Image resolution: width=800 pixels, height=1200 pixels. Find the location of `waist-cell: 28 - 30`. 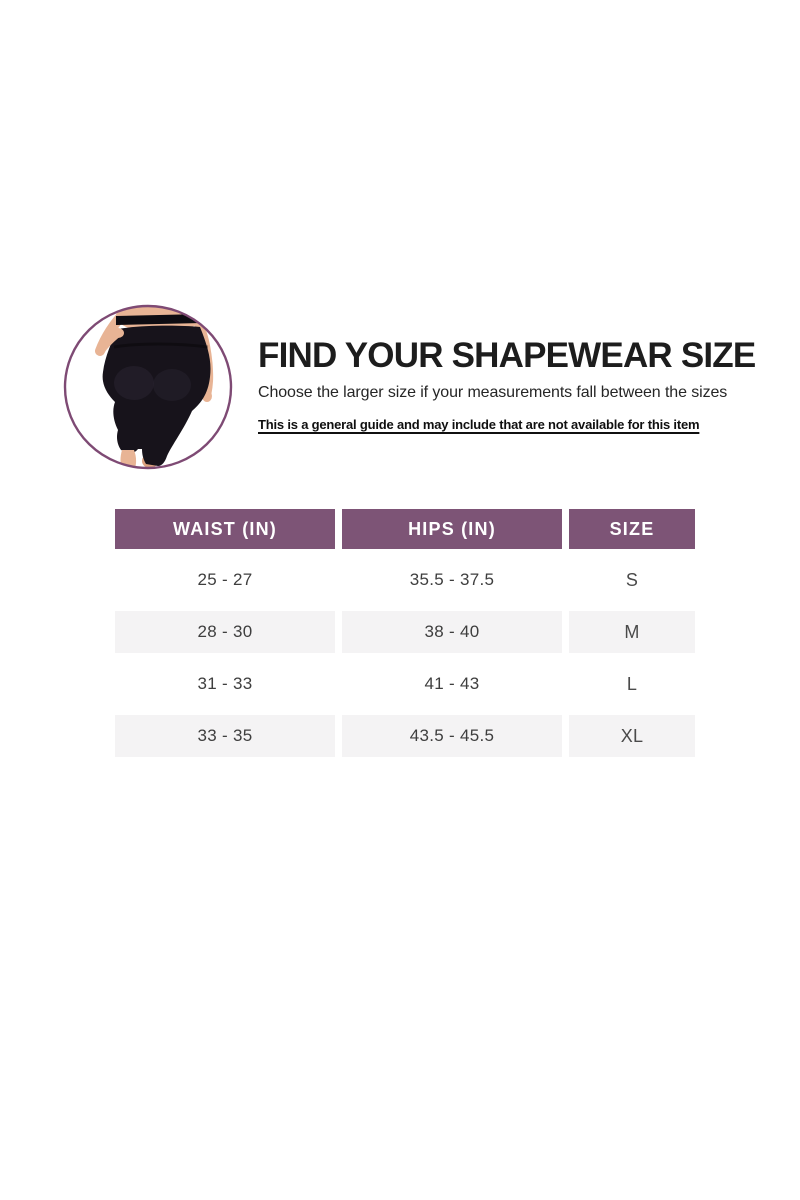

waist-cell: 28 - 30 is located at coordinates (225, 632).